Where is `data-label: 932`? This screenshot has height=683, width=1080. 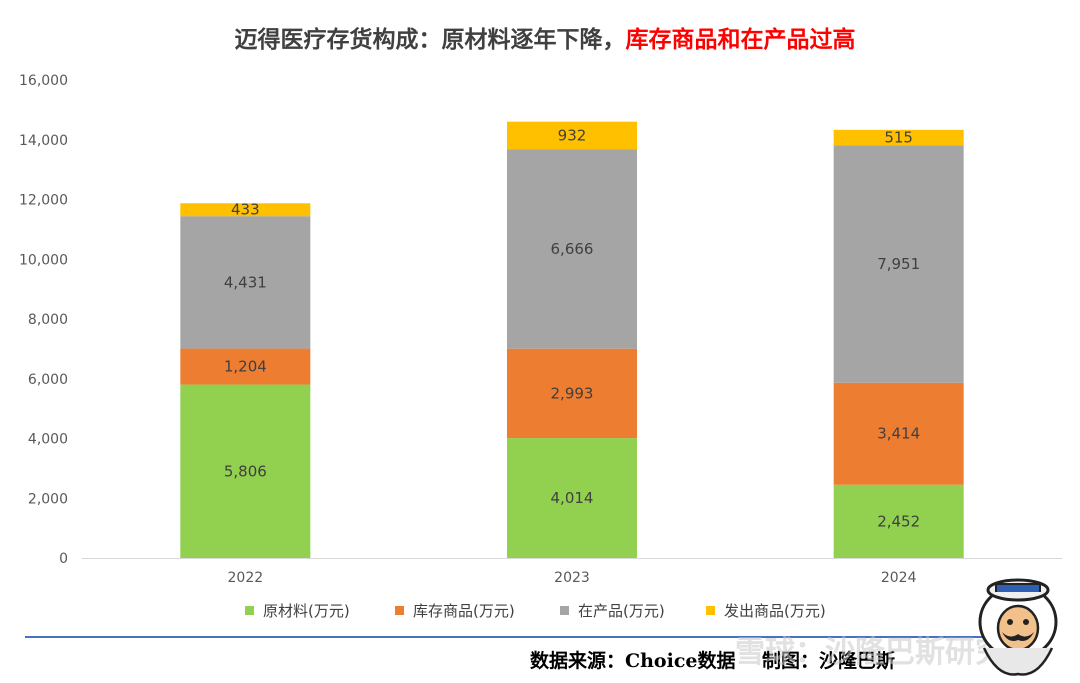 data-label: 932 is located at coordinates (572, 136).